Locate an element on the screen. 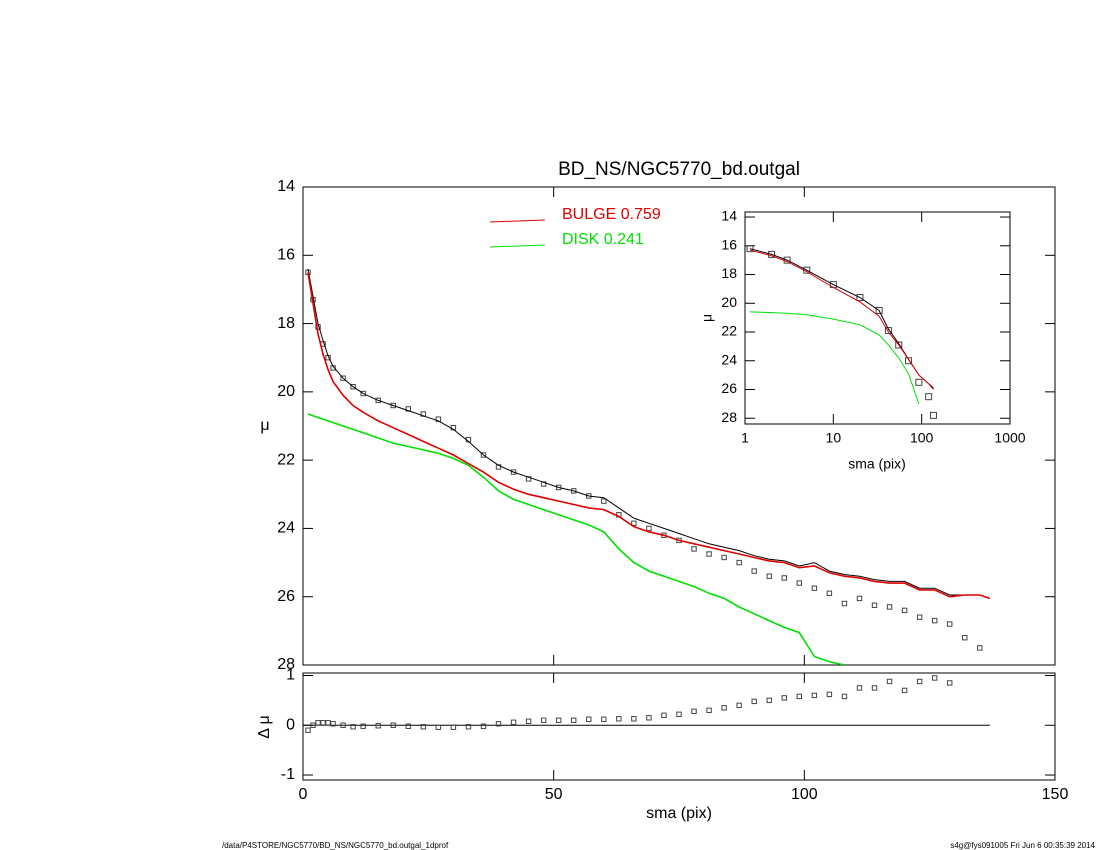 This screenshot has width=1100, height=850. y-tick-label: 26 is located at coordinates (286, 596).